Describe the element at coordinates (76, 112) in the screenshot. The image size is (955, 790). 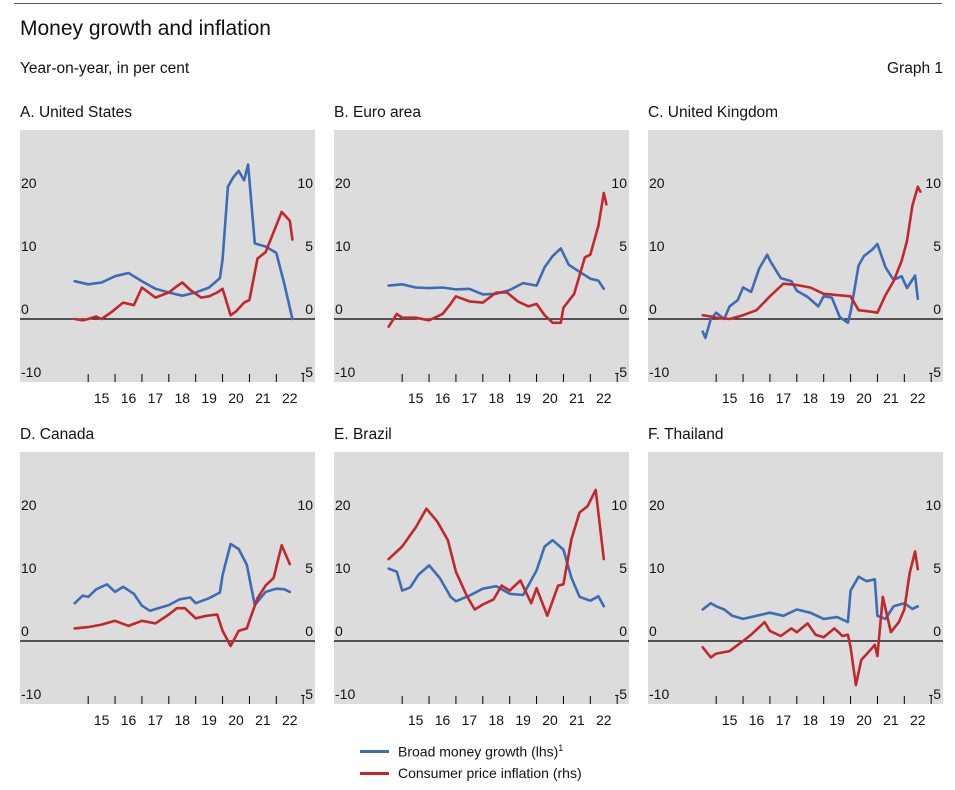
I see `panel-title-us: A. United States` at that location.